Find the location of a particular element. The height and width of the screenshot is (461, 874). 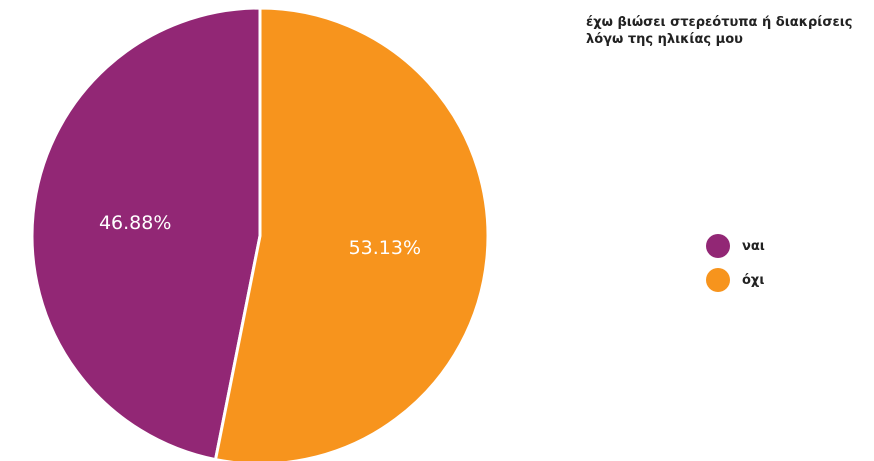

legend-item-όχι: όχι is located at coordinates (735, 280).